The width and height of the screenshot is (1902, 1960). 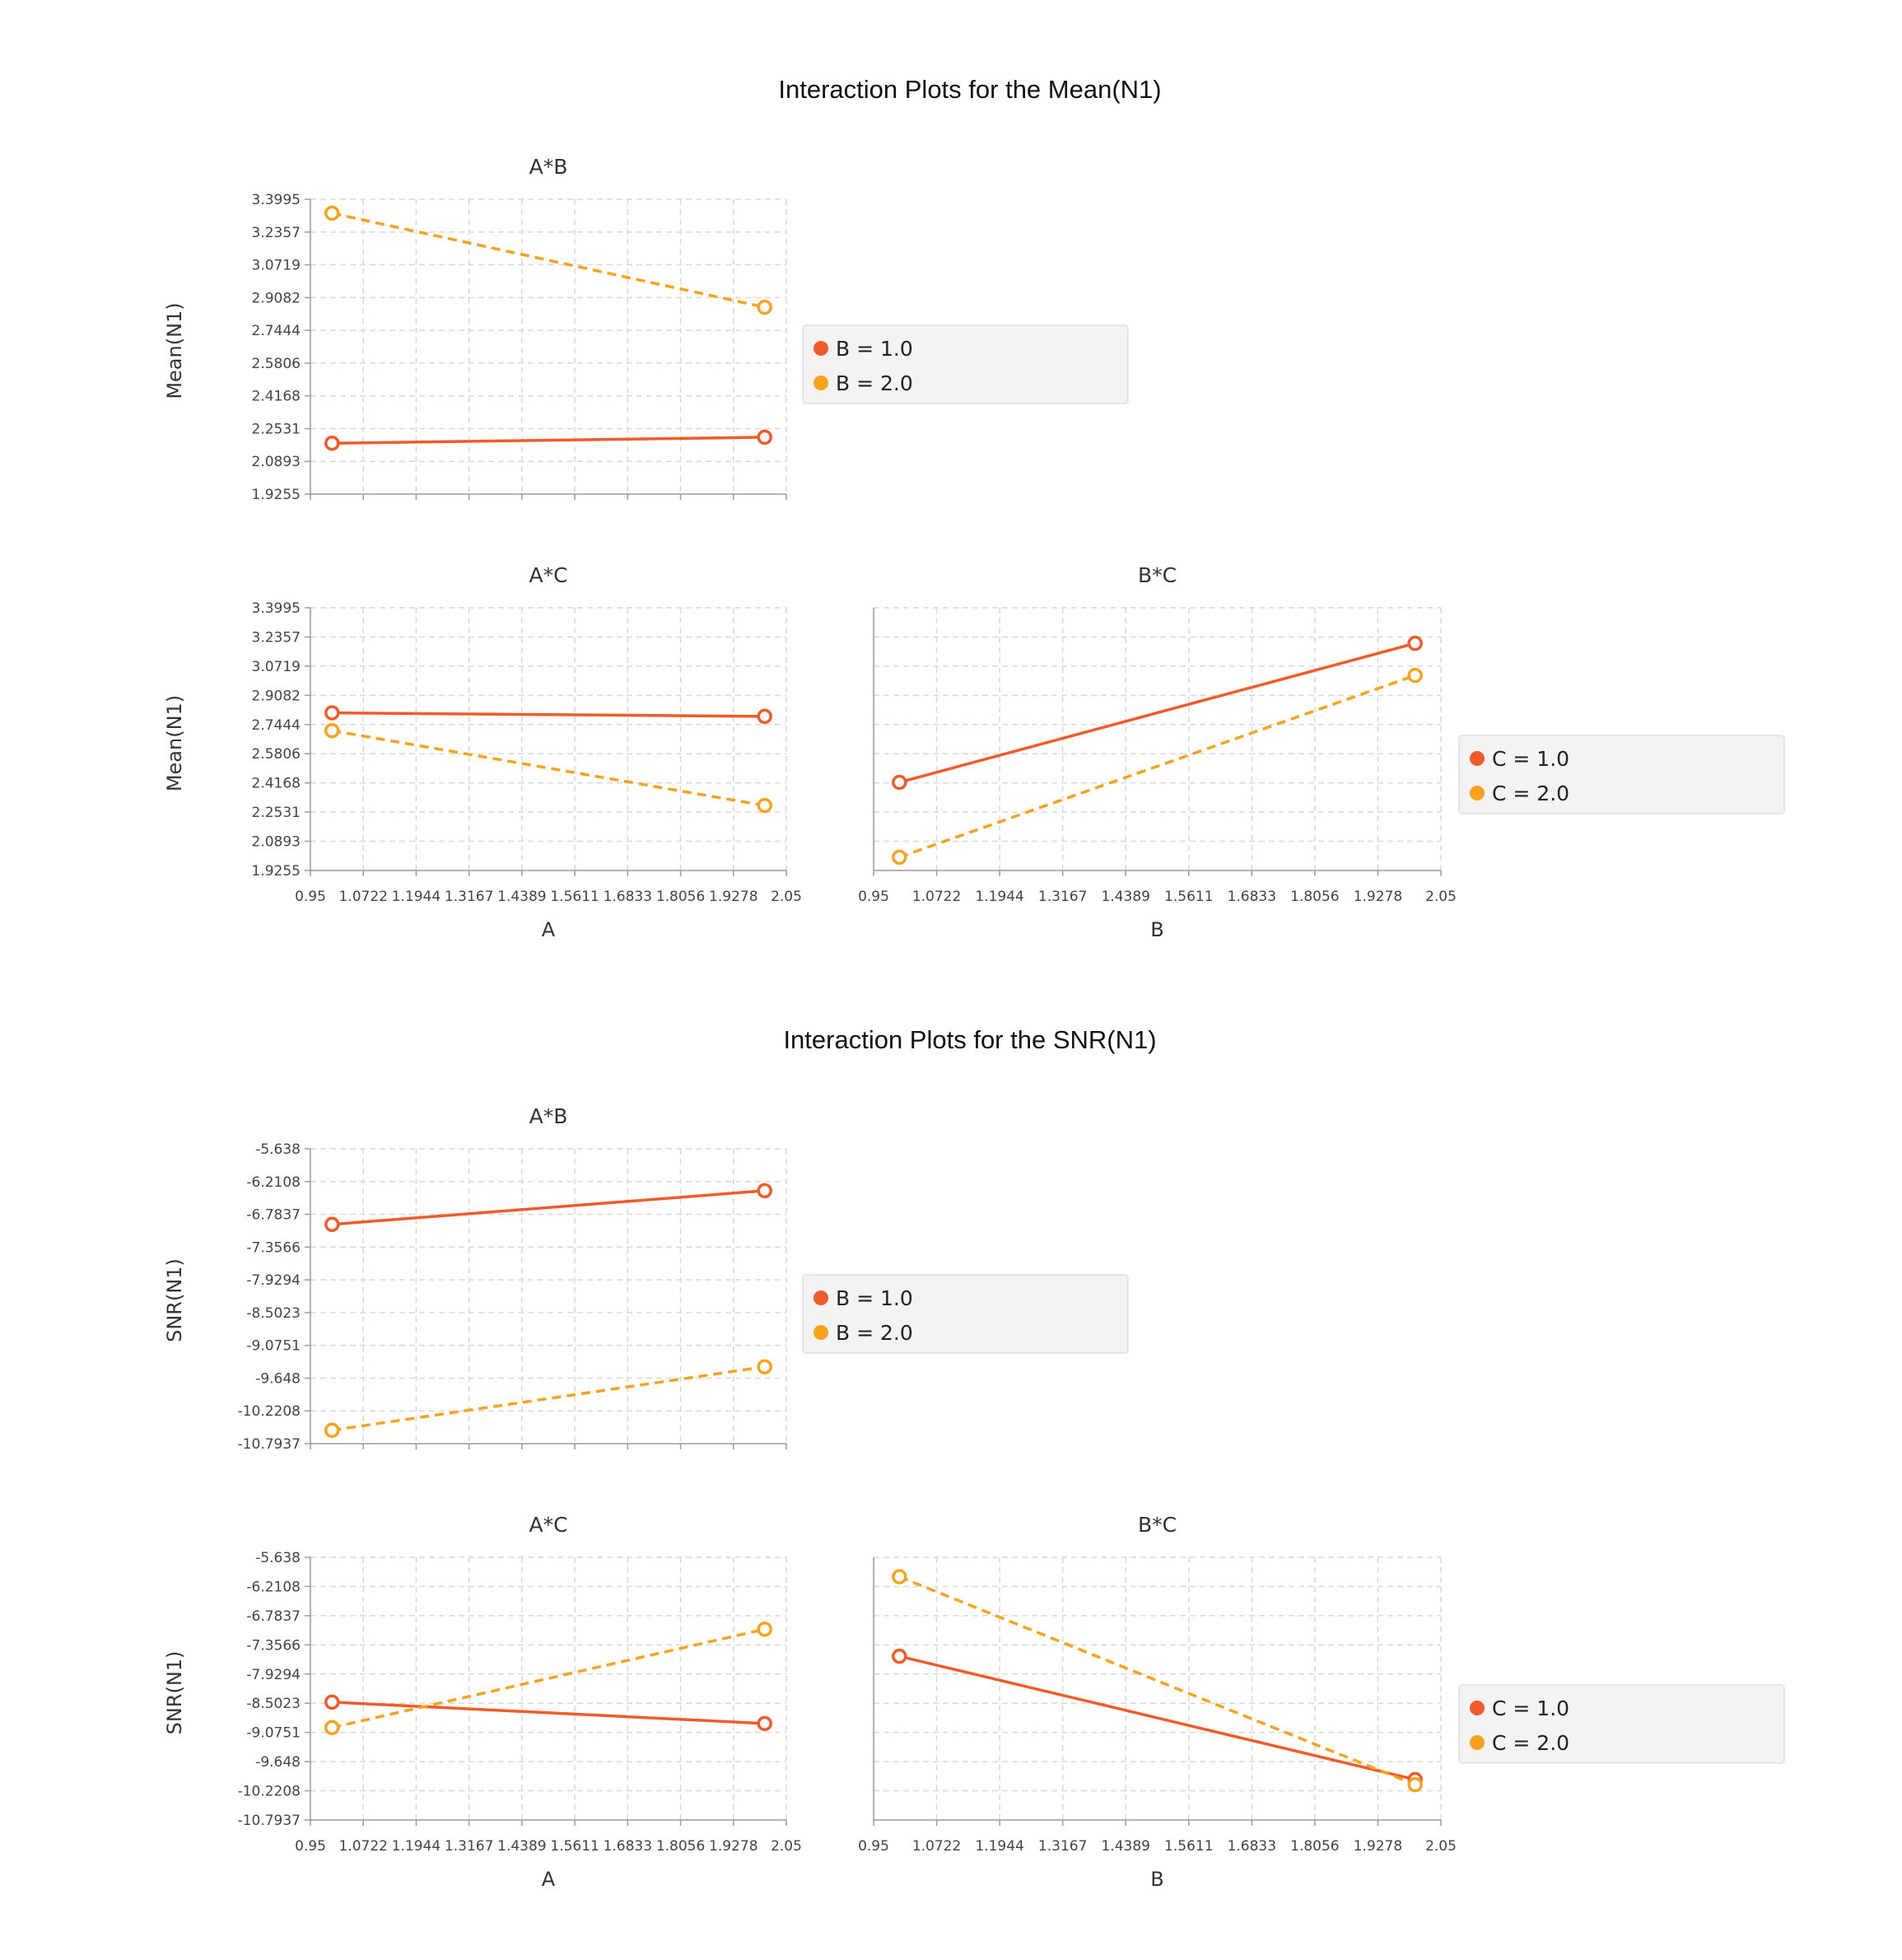 What do you see at coordinates (277, 331) in the screenshot?
I see `y-tick-label: 2.7444` at bounding box center [277, 331].